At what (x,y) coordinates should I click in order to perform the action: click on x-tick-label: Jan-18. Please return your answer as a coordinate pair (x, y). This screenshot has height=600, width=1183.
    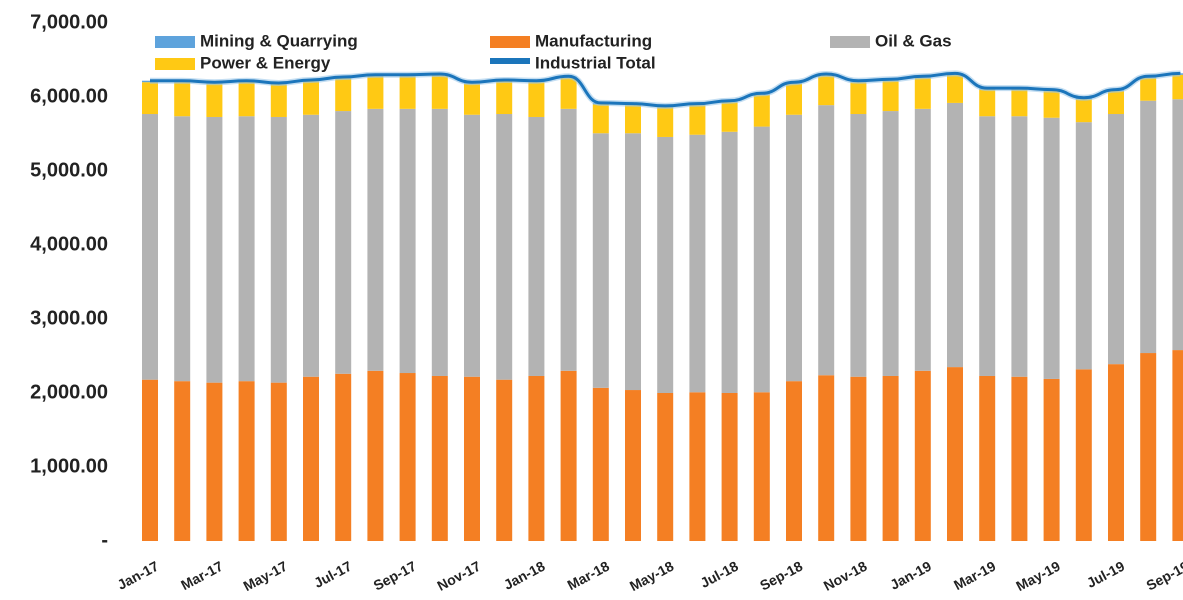
    Looking at the image, I should click on (524, 575).